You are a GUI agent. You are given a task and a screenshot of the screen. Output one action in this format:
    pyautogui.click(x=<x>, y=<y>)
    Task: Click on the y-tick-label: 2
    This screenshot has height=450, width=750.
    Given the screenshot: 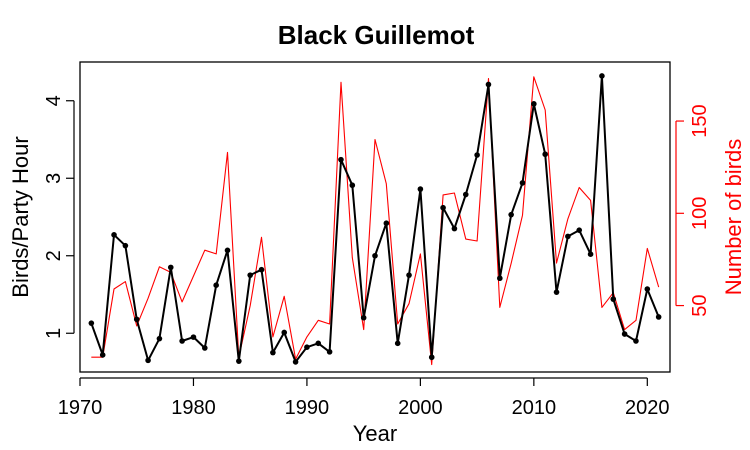 What is the action you would take?
    pyautogui.click(x=54, y=255)
    